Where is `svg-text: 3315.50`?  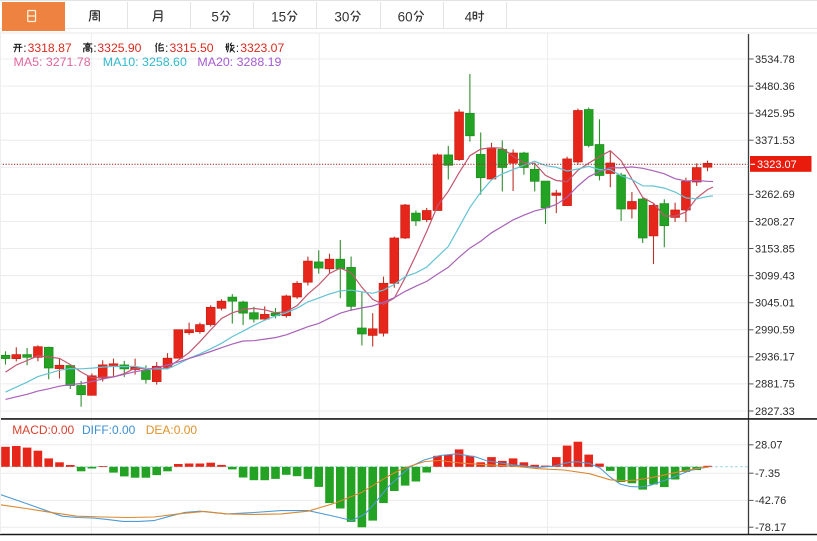
svg-text: 3315.50 is located at coordinates (192, 48).